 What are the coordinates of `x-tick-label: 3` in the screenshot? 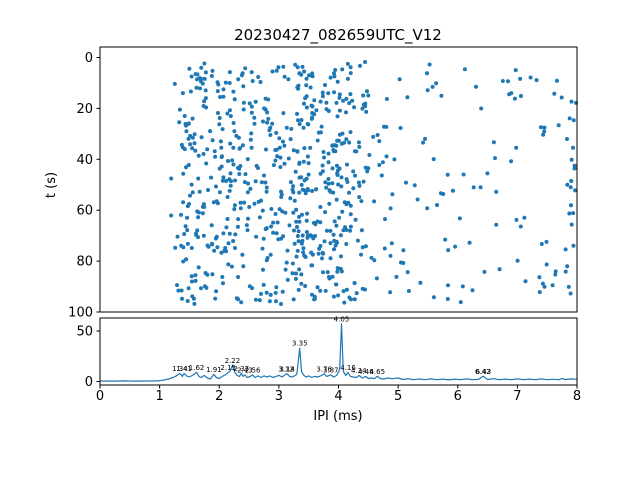 It's located at (279, 396).